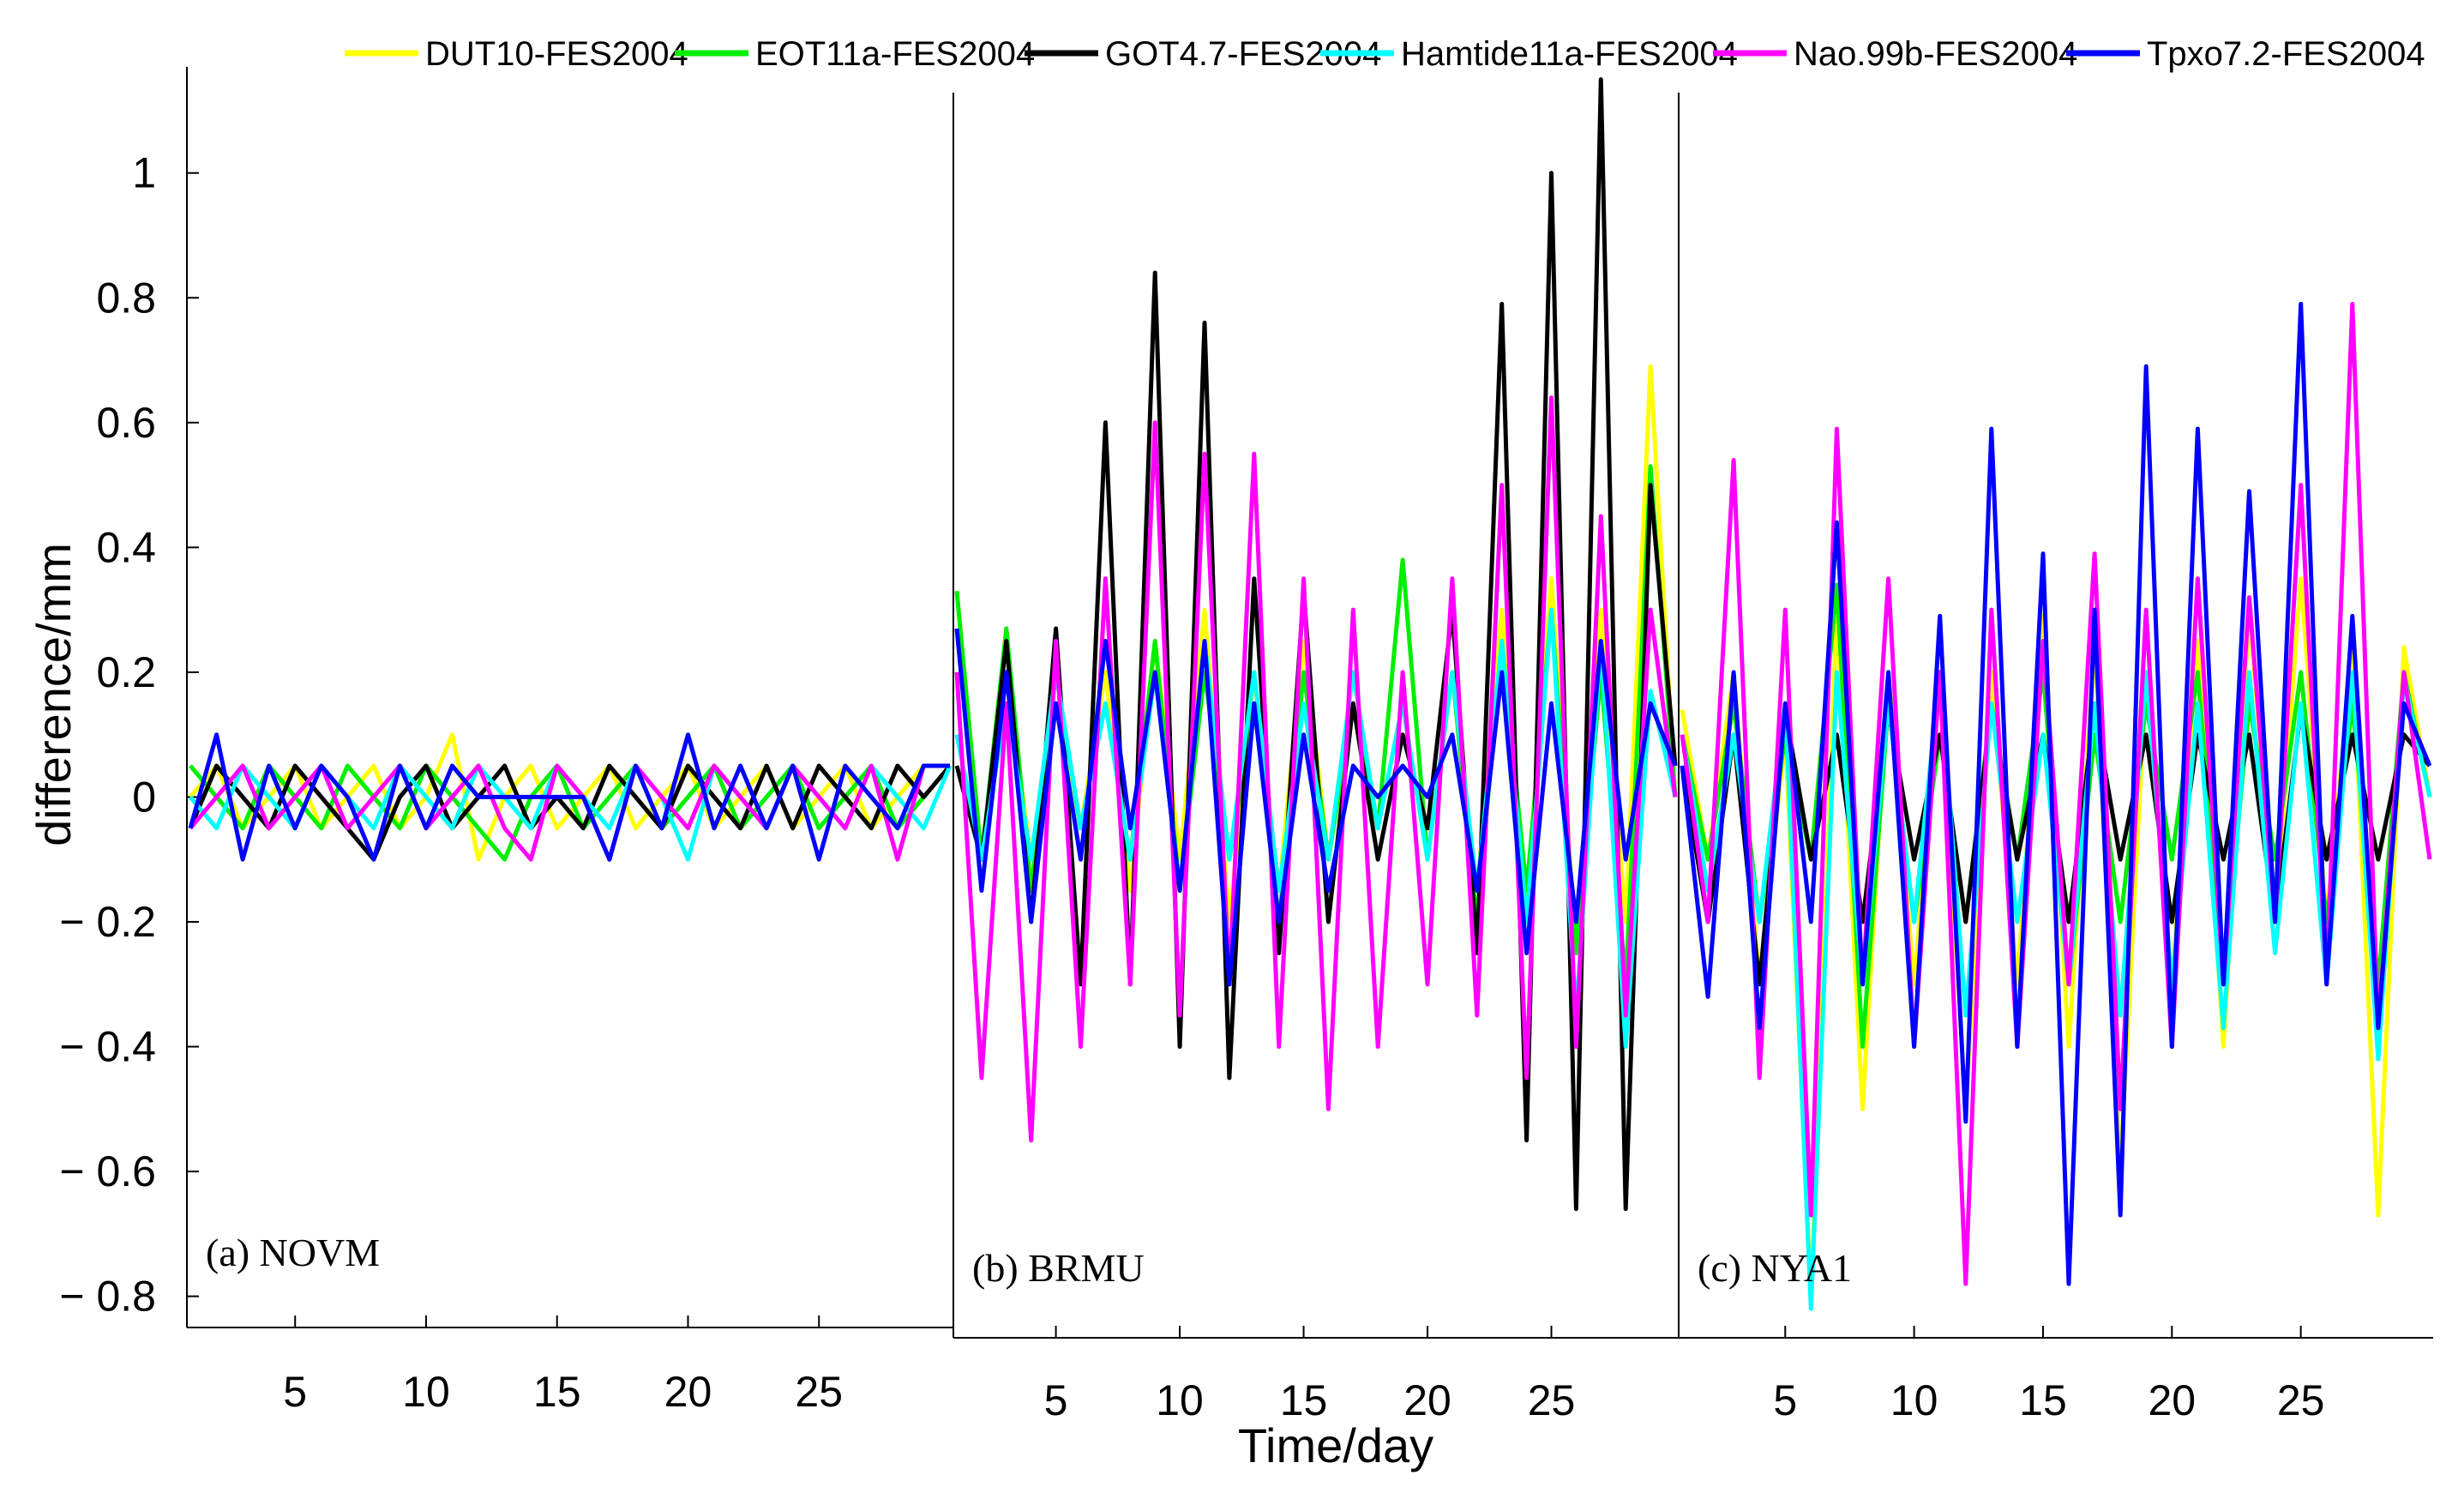 This screenshot has height=1499, width=2464. What do you see at coordinates (1058, 1268) in the screenshot?
I see `panel-label: (b) BRMU` at bounding box center [1058, 1268].